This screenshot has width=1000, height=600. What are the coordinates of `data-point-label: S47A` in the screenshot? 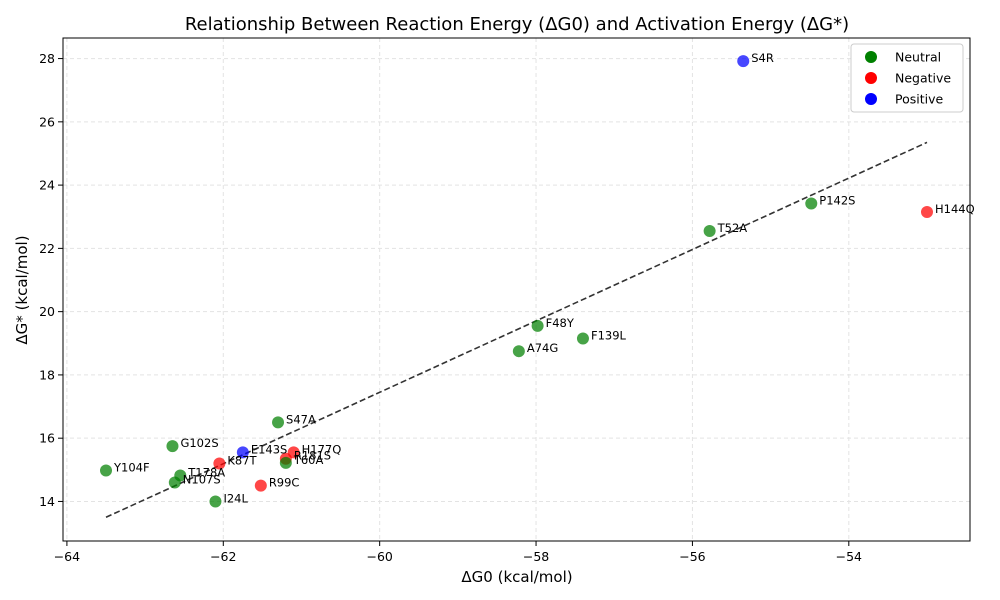 It's located at (301, 419).